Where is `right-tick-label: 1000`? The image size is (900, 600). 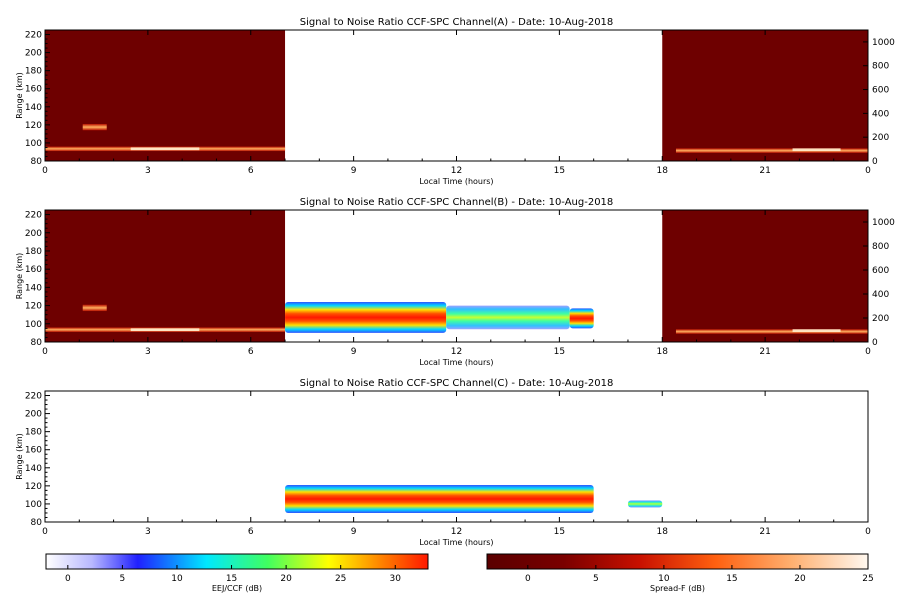 right-tick-label: 1000 is located at coordinates (883, 223).